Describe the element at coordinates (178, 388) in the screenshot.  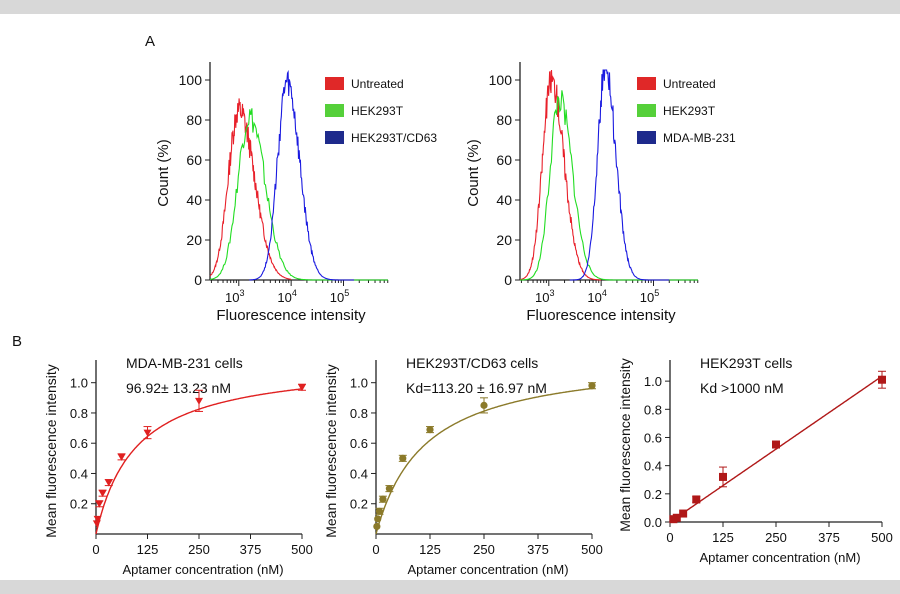
I see `annotation-kd: 96.92± 13.23 nM` at that location.